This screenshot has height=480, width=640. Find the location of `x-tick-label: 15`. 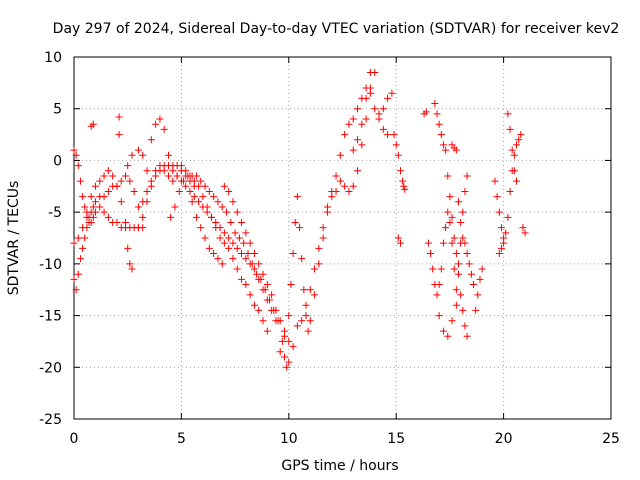

x-tick-label: 15 is located at coordinates (396, 439).